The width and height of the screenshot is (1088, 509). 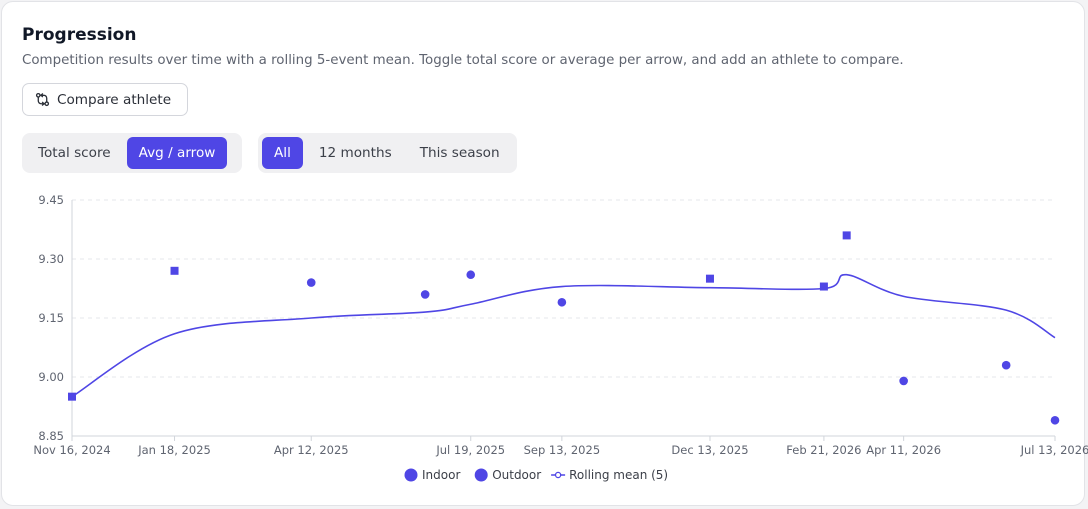 I want to click on x-tick-label: Apr 12, 2025, so click(x=311, y=450).